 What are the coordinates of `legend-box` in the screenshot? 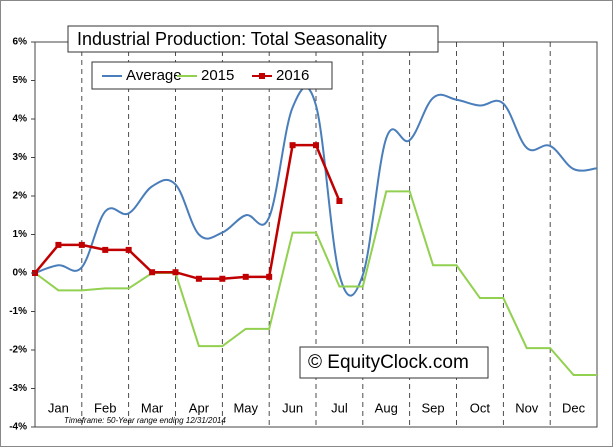 It's located at (212, 75).